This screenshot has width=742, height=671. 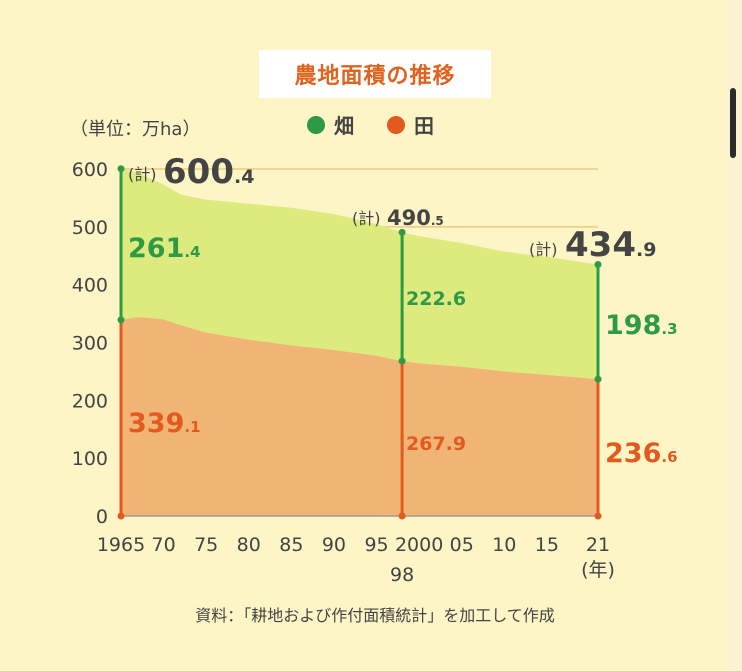 I want to click on field-value: 261.4, so click(x=164, y=248).